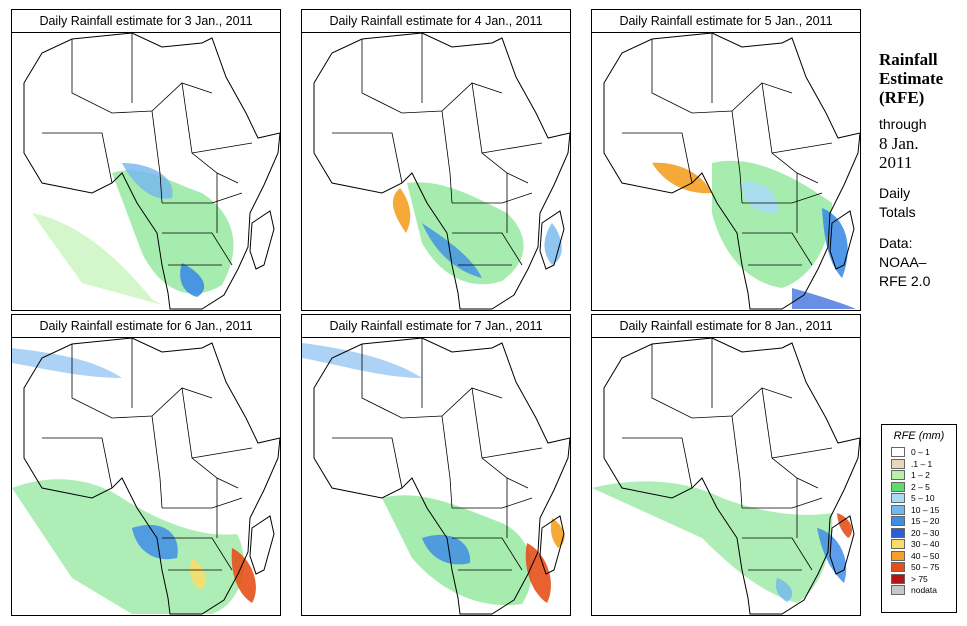 Image resolution: width=967 pixels, height=626 pixels. Describe the element at coordinates (920, 475) in the screenshot. I see `legend-label: 1 – 2` at that location.